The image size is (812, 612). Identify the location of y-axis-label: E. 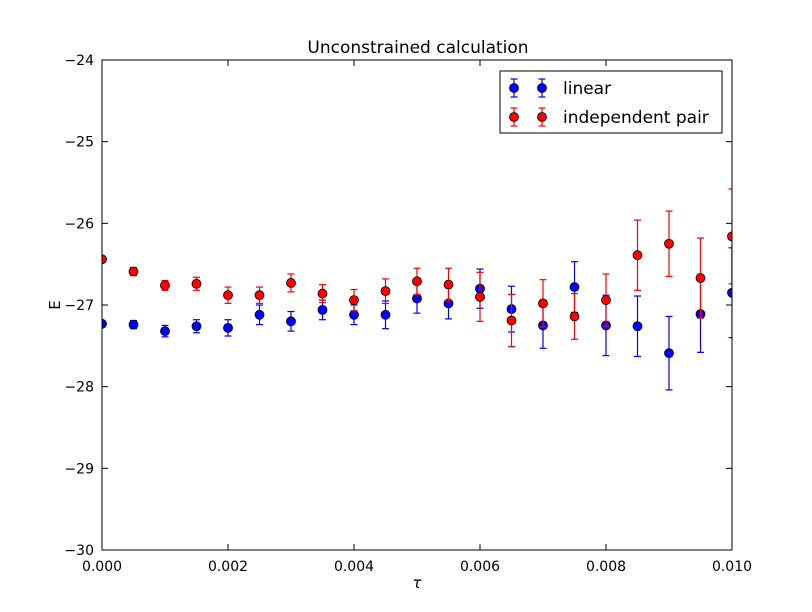
(55, 304).